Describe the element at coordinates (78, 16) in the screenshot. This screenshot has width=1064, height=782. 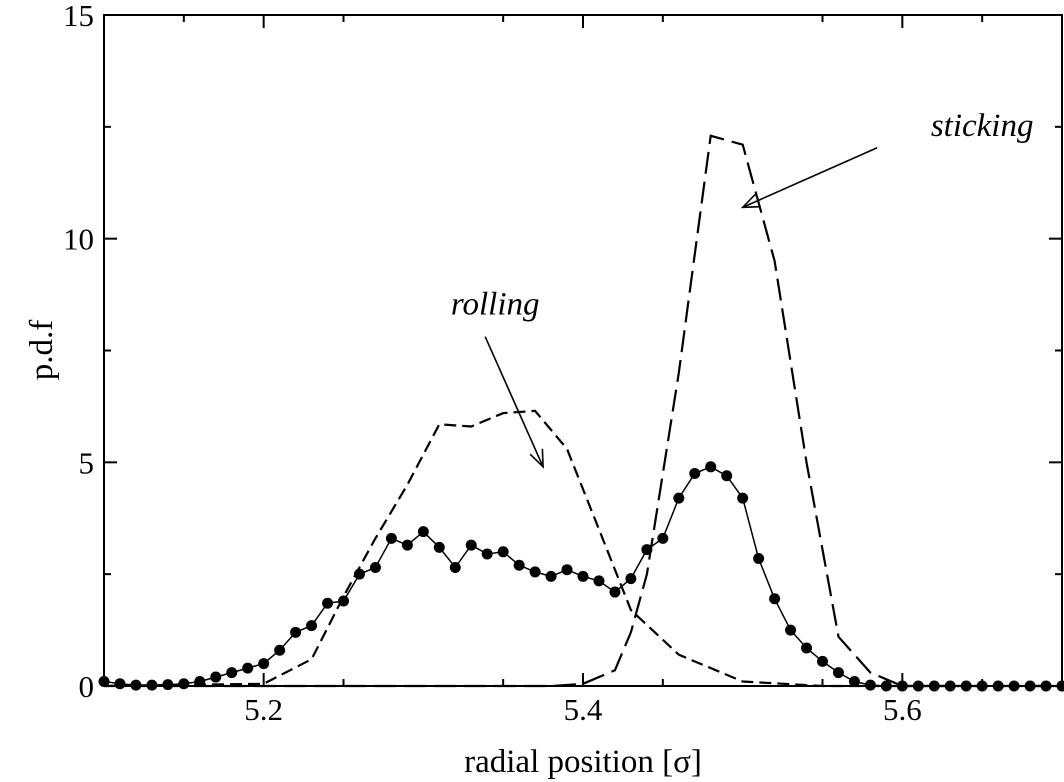
I see `y-tick-label: 15` at that location.